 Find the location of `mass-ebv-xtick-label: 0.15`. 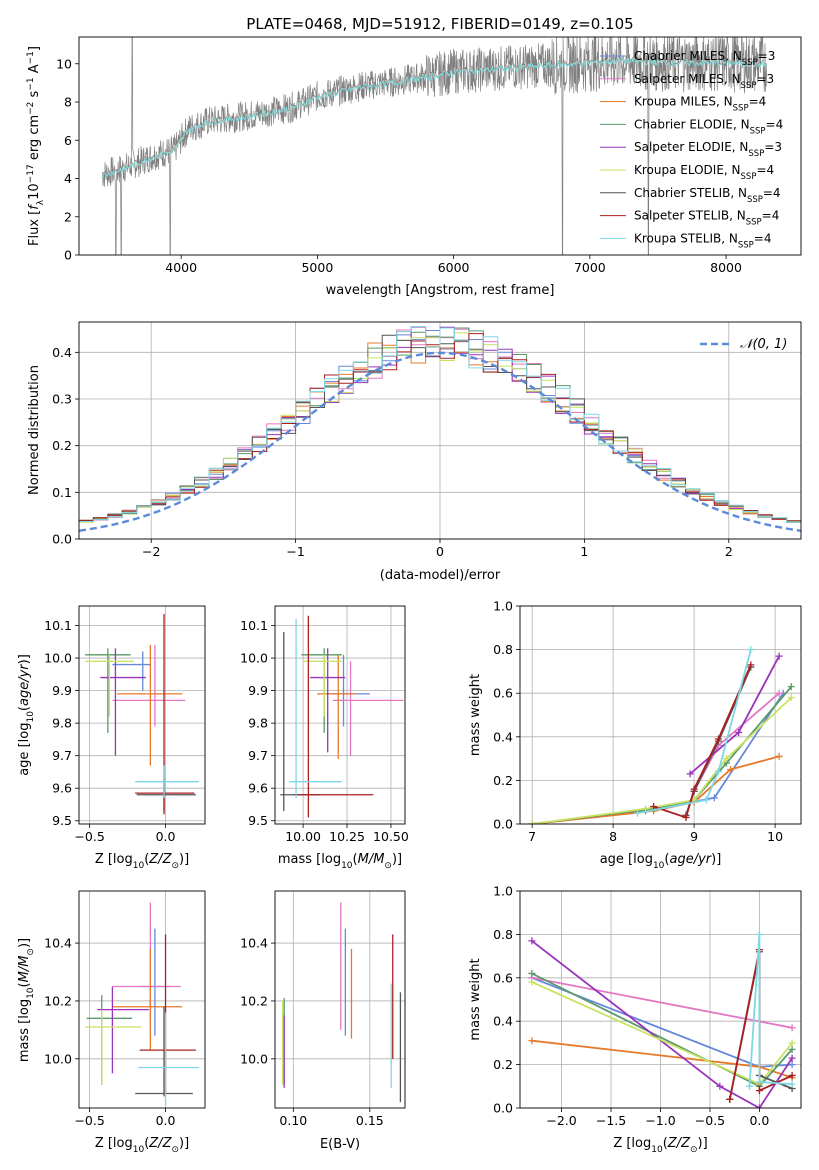

mass-ebv-xtick-label: 0.15 is located at coordinates (370, 1120).